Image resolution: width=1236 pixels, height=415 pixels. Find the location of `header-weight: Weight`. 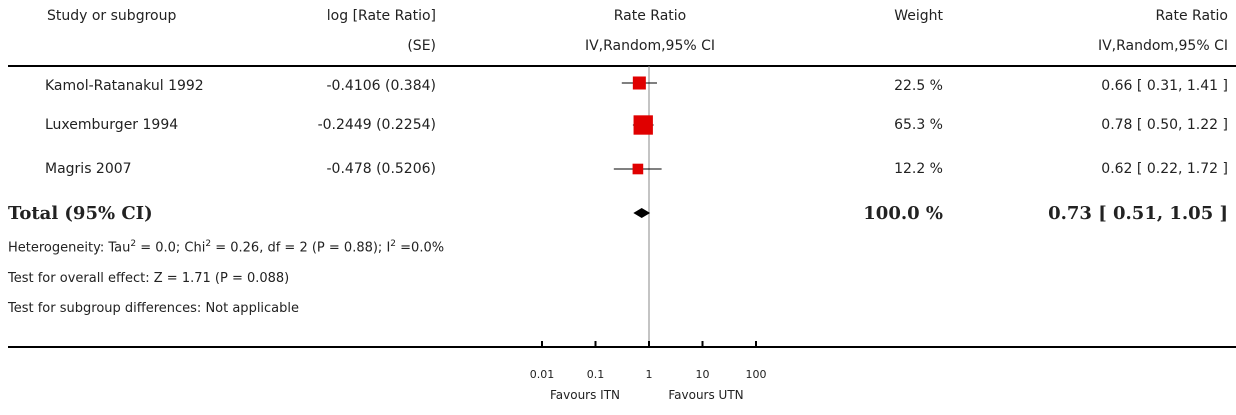

header-weight: Weight is located at coordinates (918, 16).